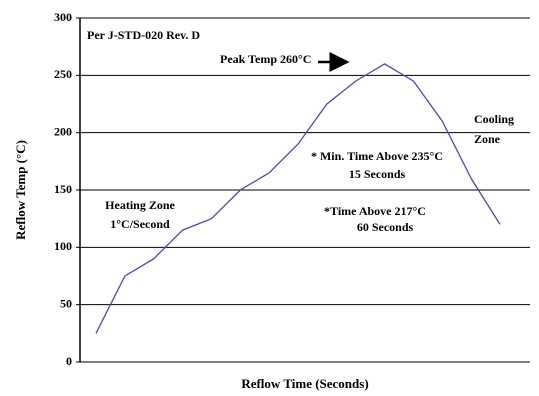 Image resolution: width=539 pixels, height=396 pixels. What do you see at coordinates (143, 35) in the screenshot?
I see `annotation: Per J-STD-020 Rev. D` at bounding box center [143, 35].